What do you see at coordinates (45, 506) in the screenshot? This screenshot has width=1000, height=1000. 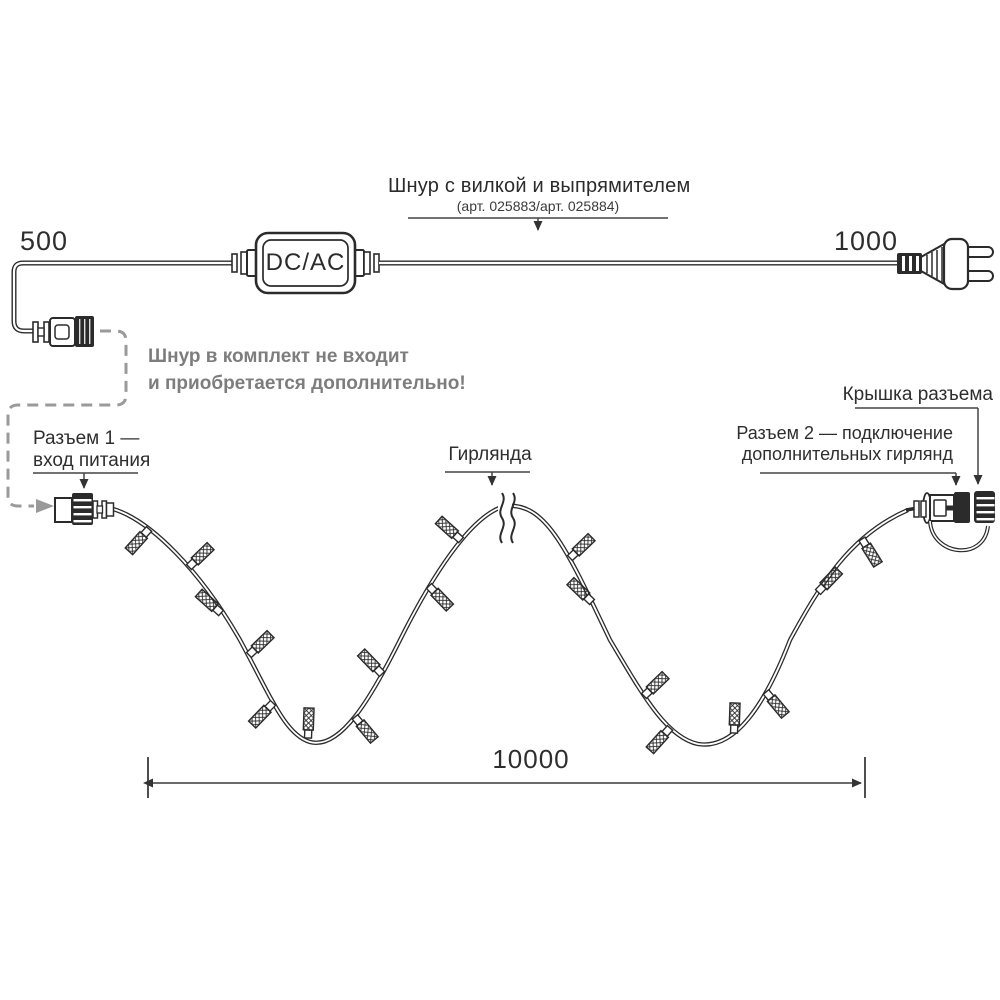 I see `dashed-arrow-icon` at bounding box center [45, 506].